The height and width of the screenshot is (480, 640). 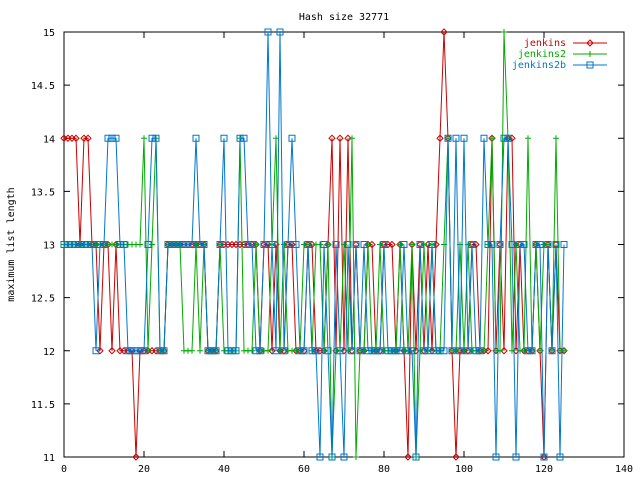 I want to click on y-tick-label: 12.5, so click(x=43, y=299).